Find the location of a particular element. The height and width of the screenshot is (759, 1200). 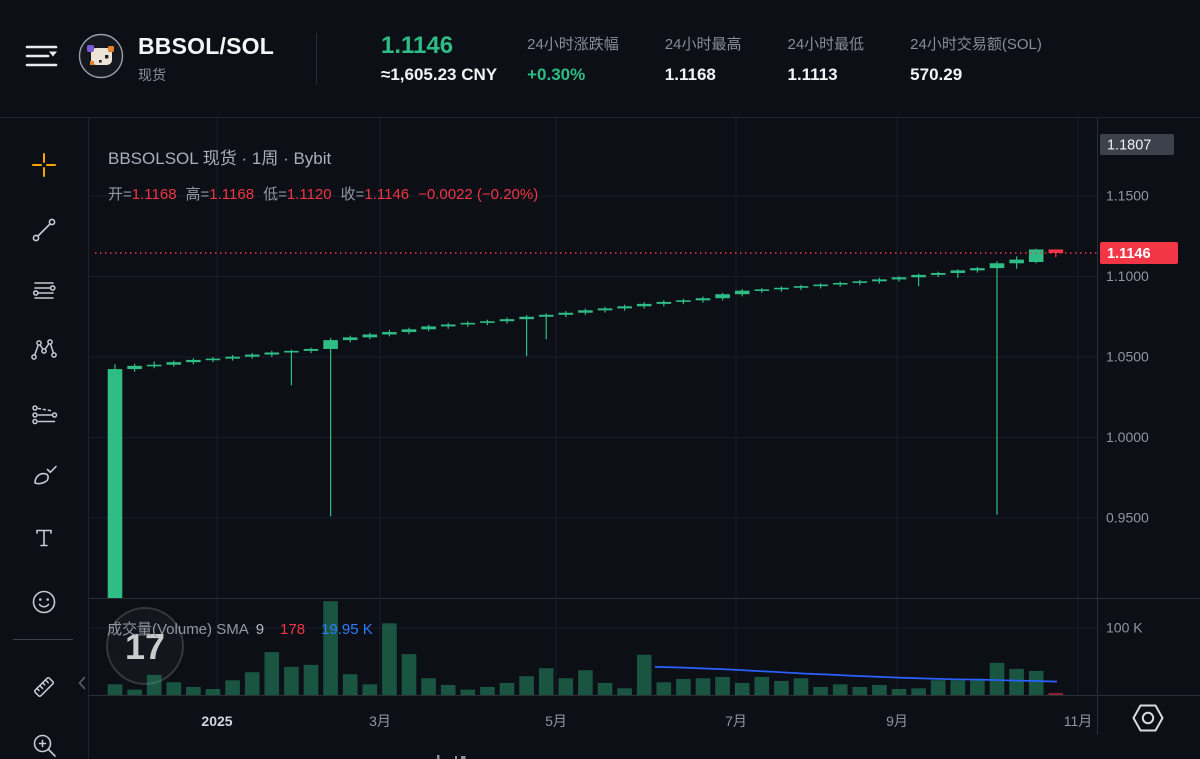

low-value: 1.1120 is located at coordinates (309, 194).